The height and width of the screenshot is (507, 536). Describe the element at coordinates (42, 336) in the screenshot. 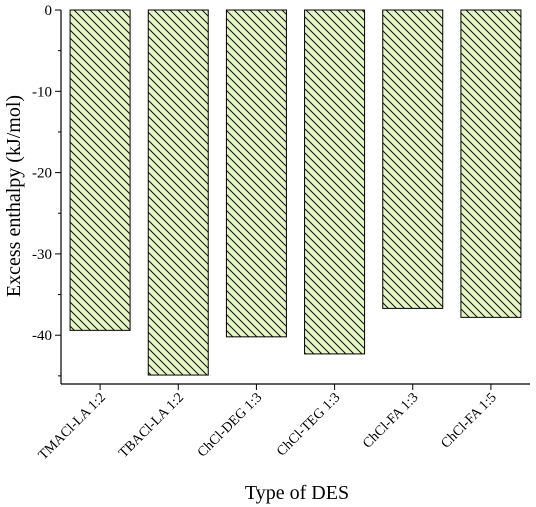

I see `y-tick-label: -40` at that location.